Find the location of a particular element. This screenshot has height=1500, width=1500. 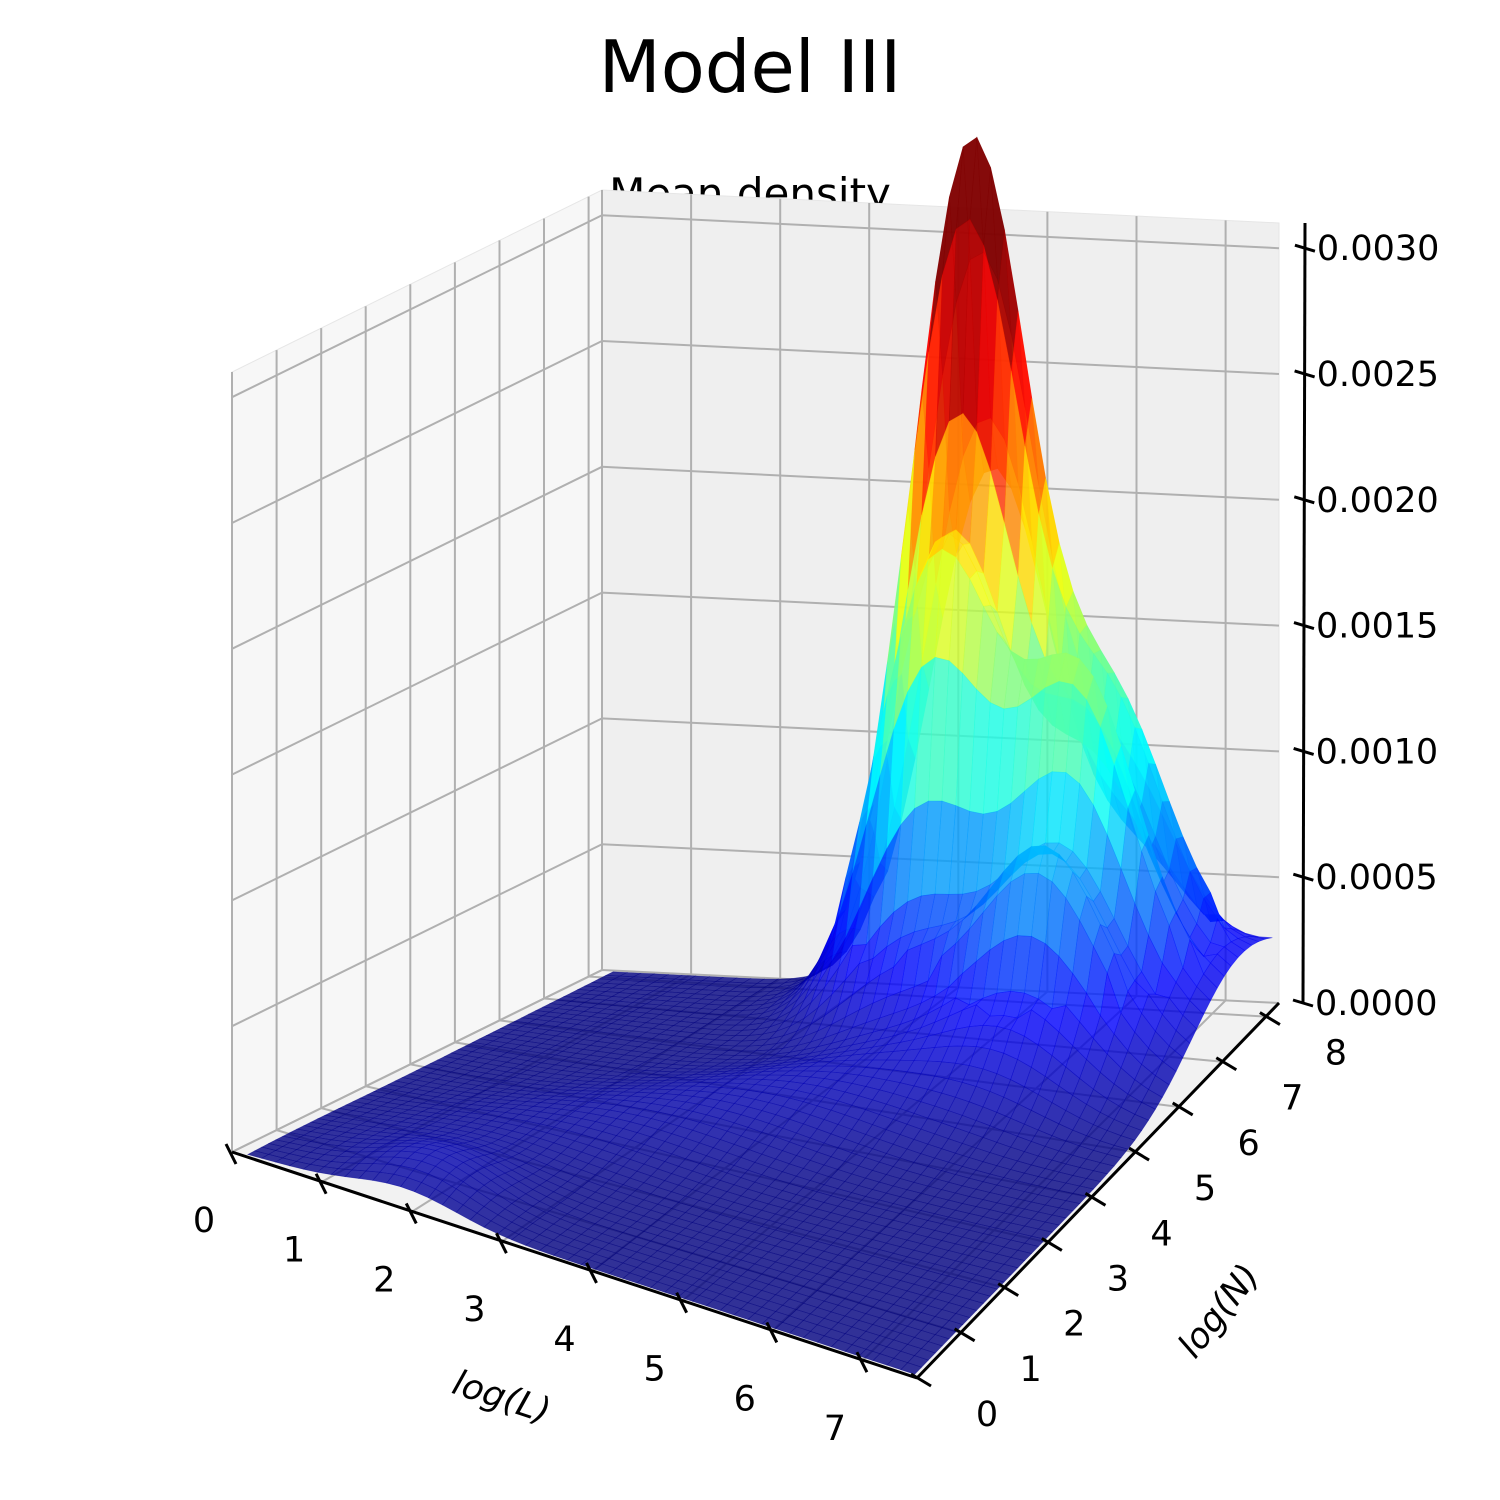

z-tick-label: 0.0000 is located at coordinates (1376, 1004).